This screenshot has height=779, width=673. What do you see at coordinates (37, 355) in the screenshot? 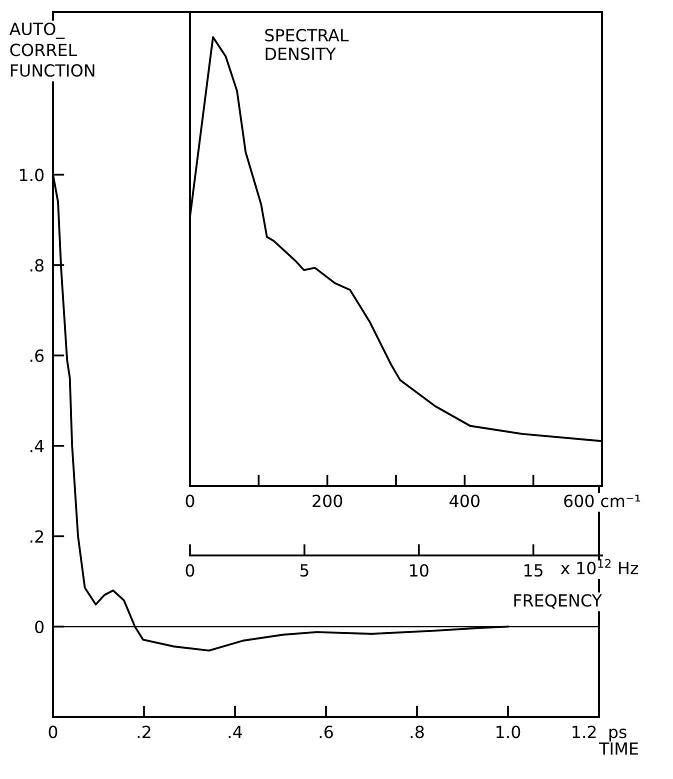
I see `y-tick-label: .6` at bounding box center [37, 355].